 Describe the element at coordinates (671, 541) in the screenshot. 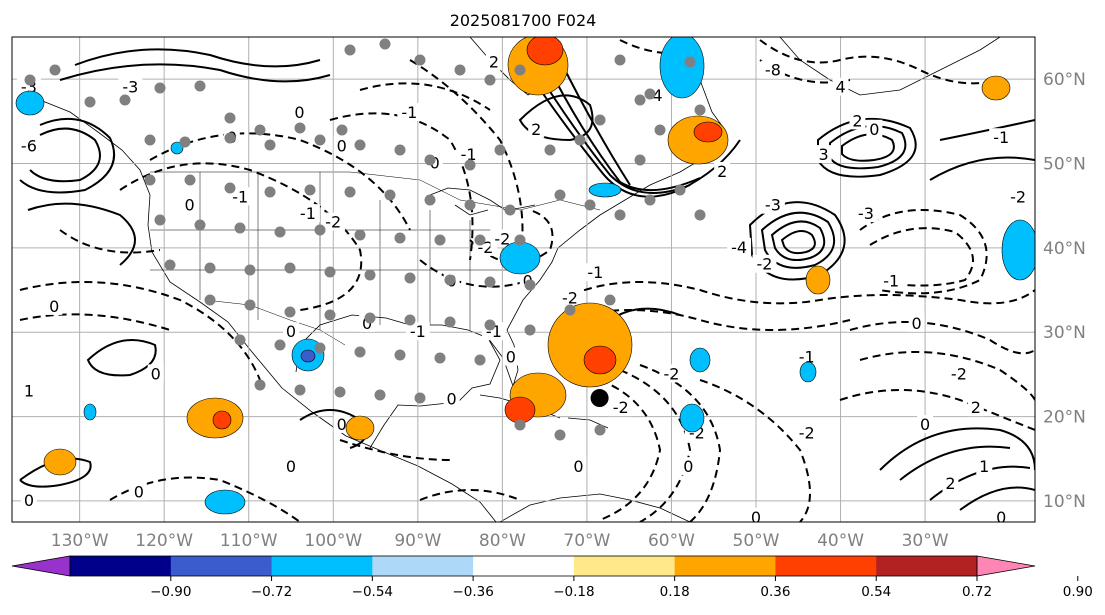

I see `longitude-label: 60°W` at that location.